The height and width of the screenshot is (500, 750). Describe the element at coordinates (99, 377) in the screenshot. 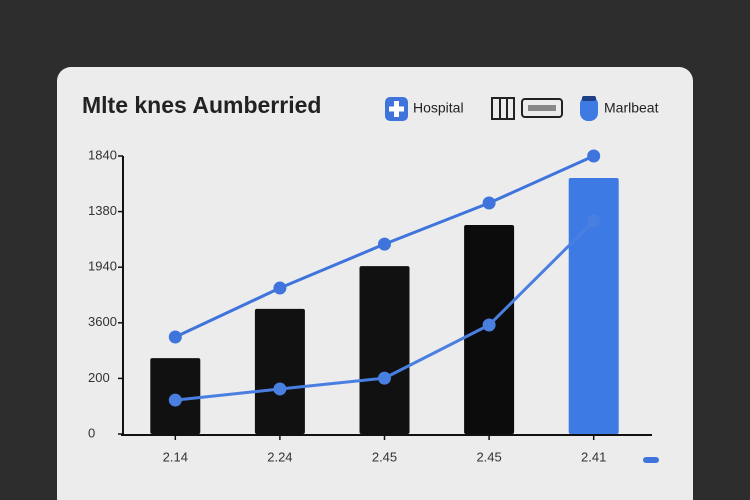

I see `y-tick-label: 200` at that location.